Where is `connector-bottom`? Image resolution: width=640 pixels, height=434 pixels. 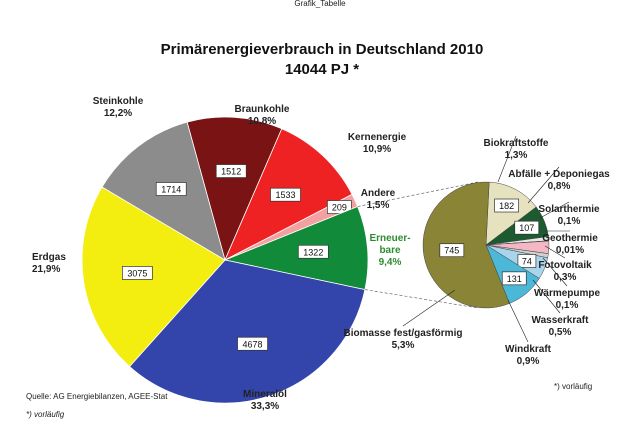
connector-bottom is located at coordinates (421, 299).